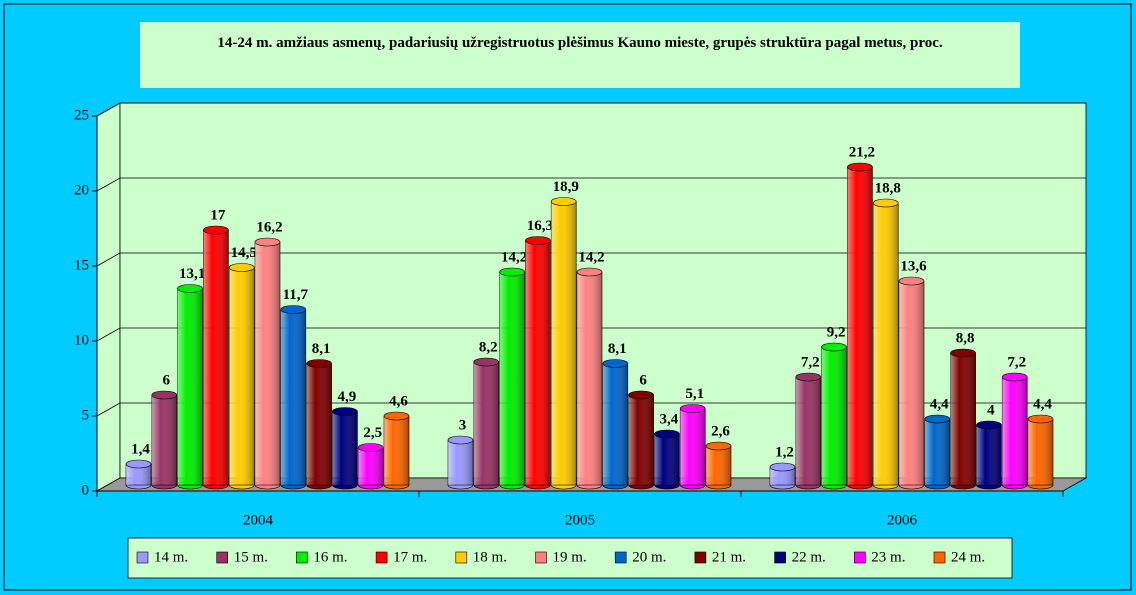 This screenshot has height=595, width=1136. Describe the element at coordinates (321, 349) in the screenshot. I see `value-label: 8,1` at that location.